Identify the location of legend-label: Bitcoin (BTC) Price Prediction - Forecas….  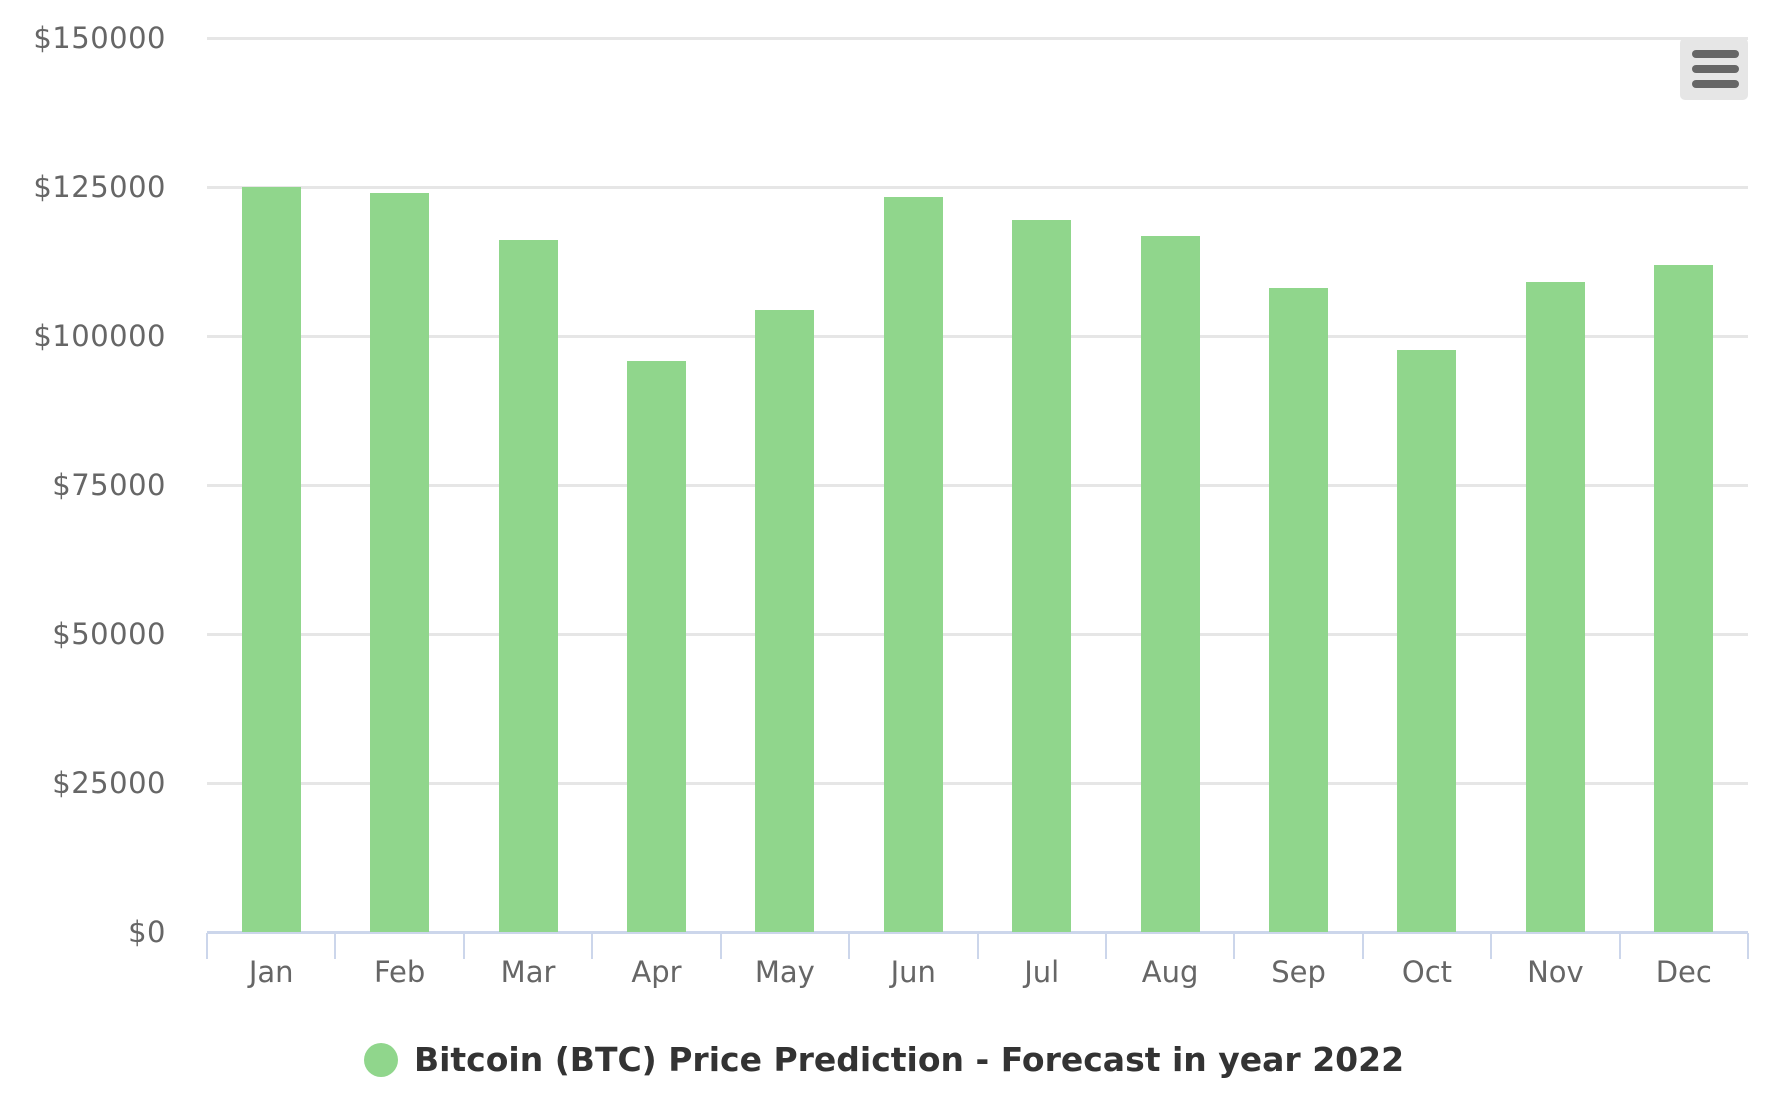
(909, 1059).